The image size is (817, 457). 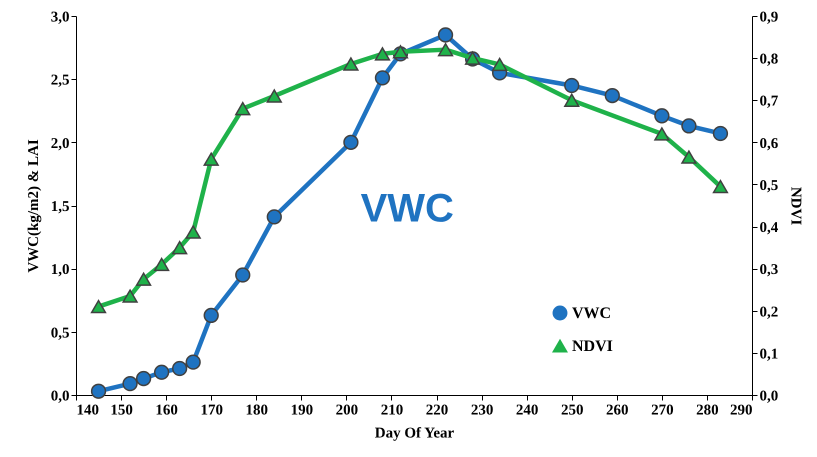 I want to click on x-axis-title: Day Of Year, so click(x=414, y=434).